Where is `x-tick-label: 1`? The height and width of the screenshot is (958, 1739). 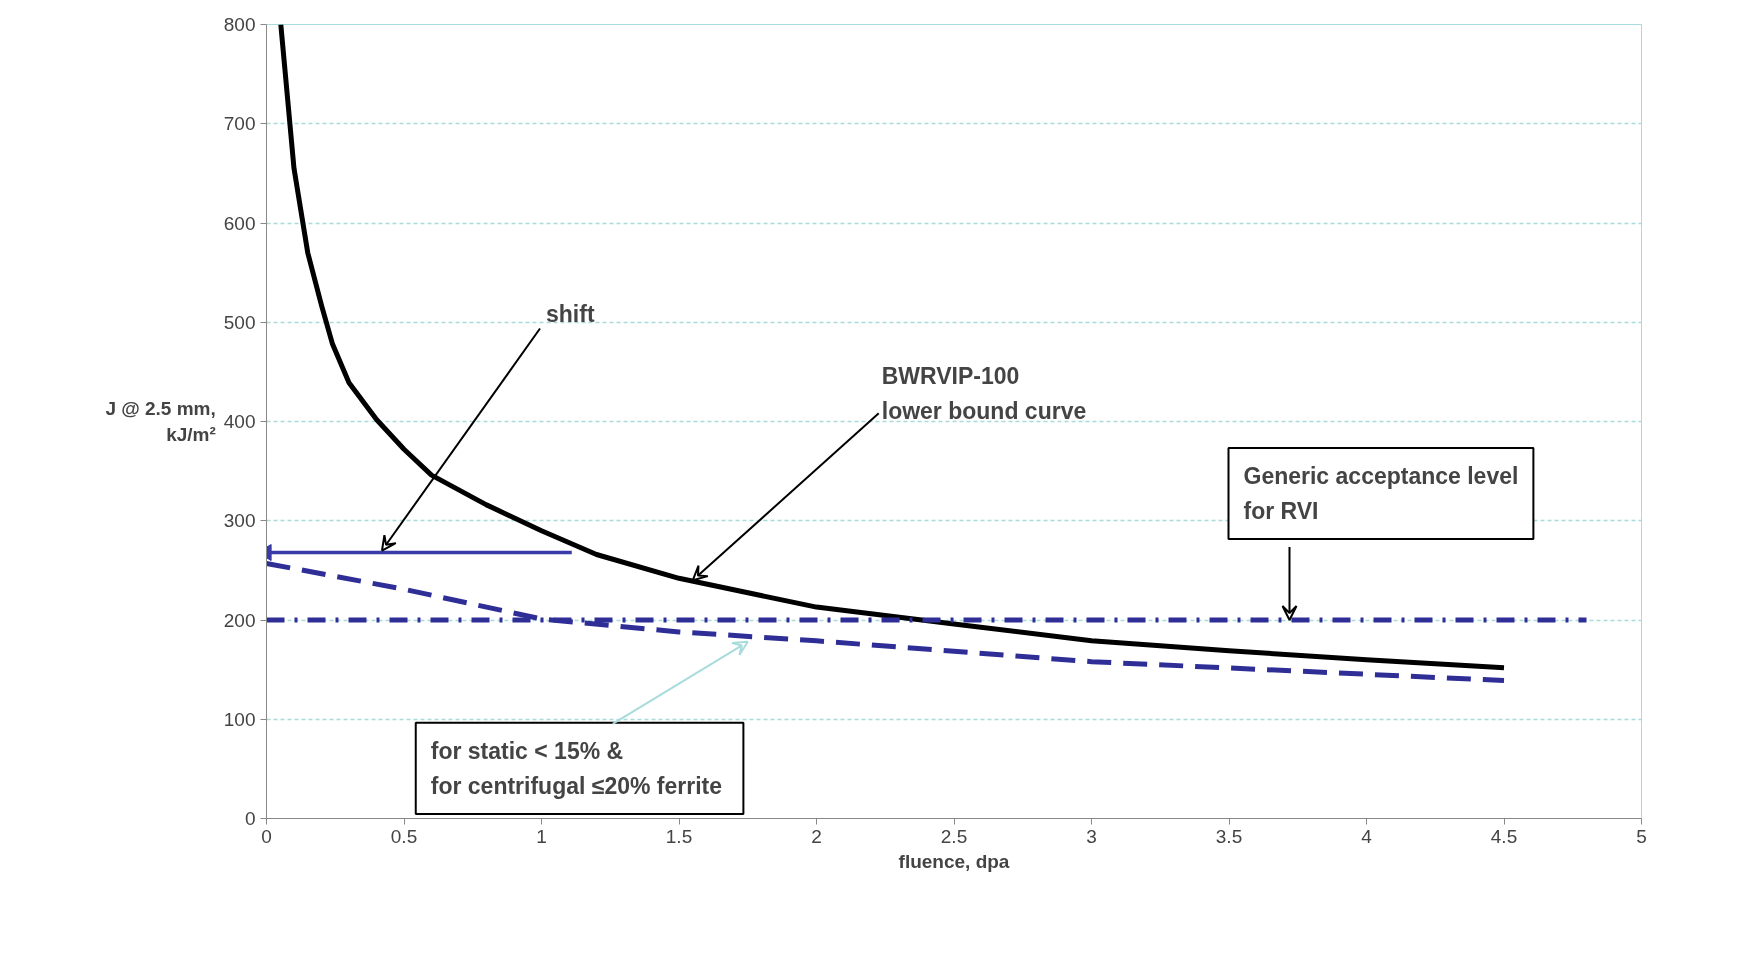 x-tick-label: 1 is located at coordinates (541, 836).